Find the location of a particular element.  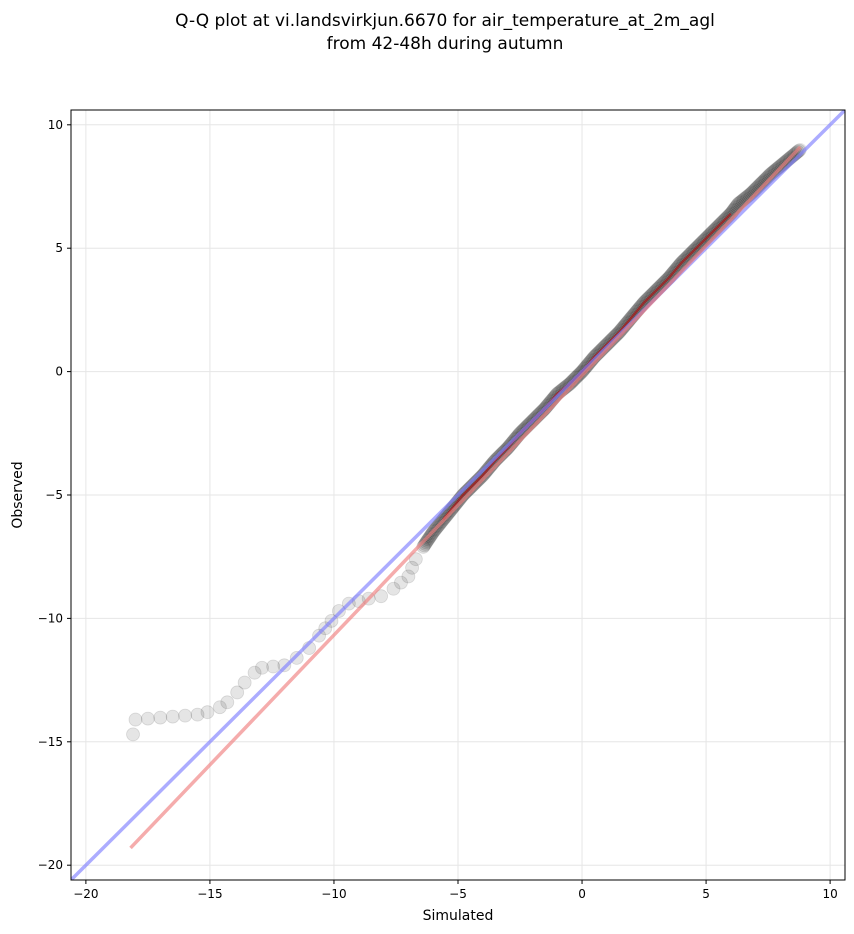

y-axis-label: Observed is located at coordinates (18, 494).